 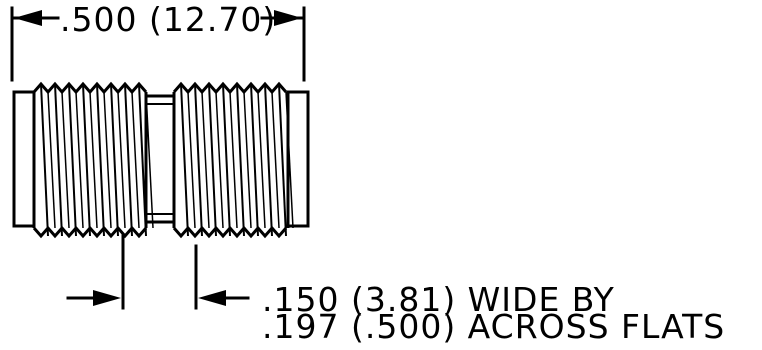 I want to click on left-end-collar, so click(x=24, y=159).